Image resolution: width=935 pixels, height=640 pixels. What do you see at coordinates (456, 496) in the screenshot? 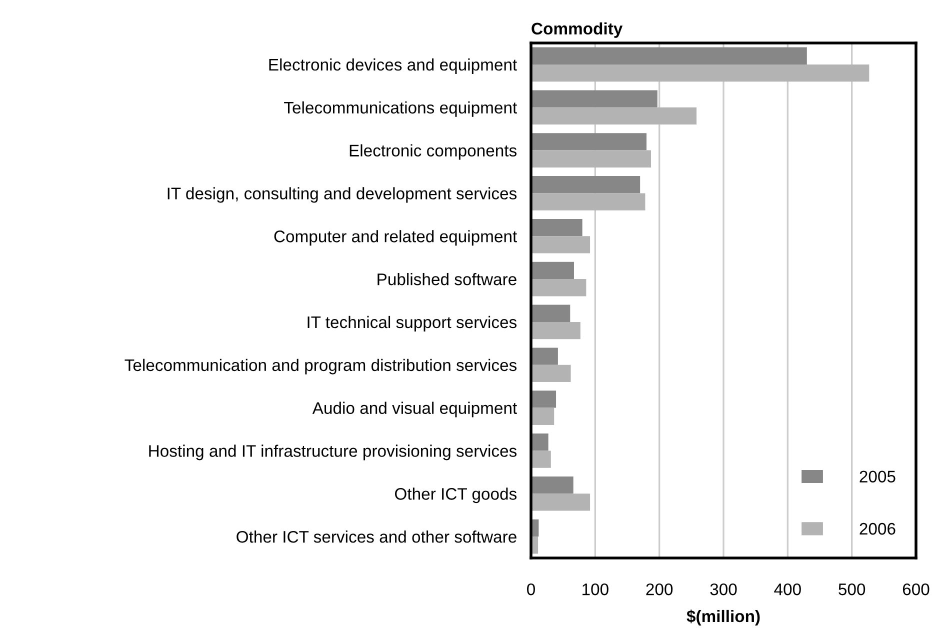
I see `y-tick-label: Other ICT goods` at bounding box center [456, 496].